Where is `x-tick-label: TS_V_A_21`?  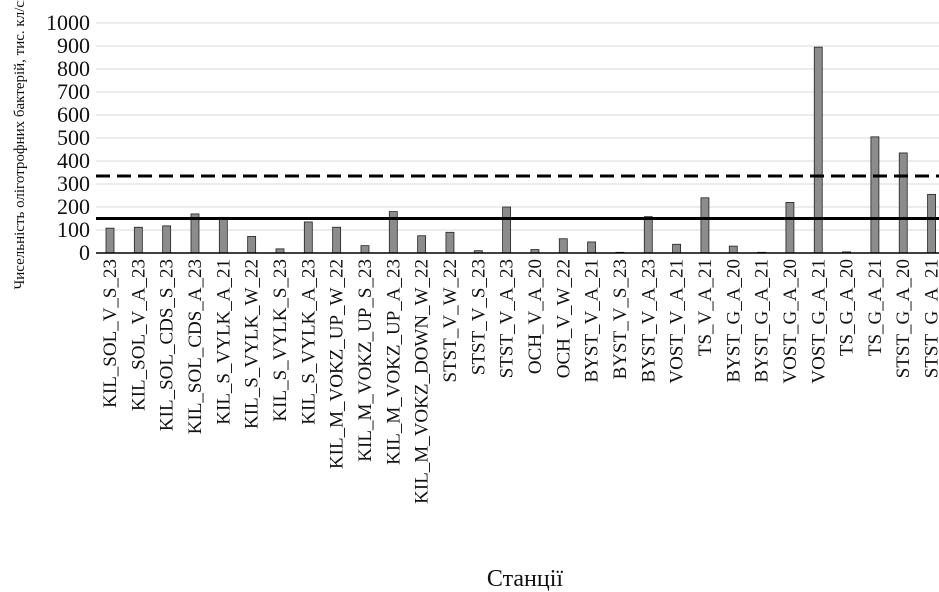
x-tick-label: TS_V_A_21 is located at coordinates (705, 307).